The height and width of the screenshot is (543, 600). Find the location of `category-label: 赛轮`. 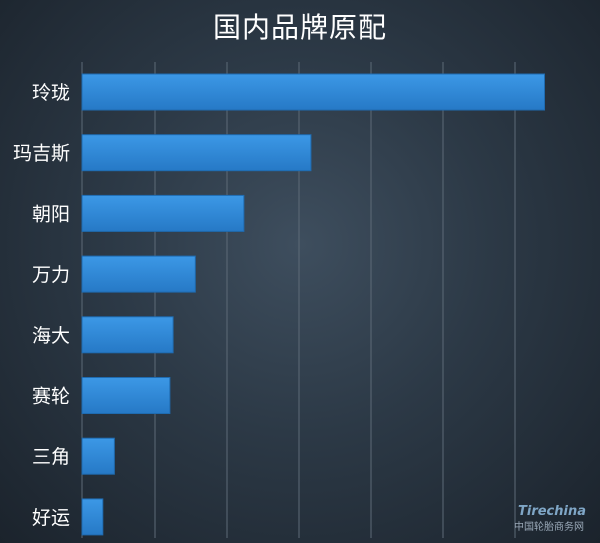

category-label: 赛轮 is located at coordinates (51, 397).